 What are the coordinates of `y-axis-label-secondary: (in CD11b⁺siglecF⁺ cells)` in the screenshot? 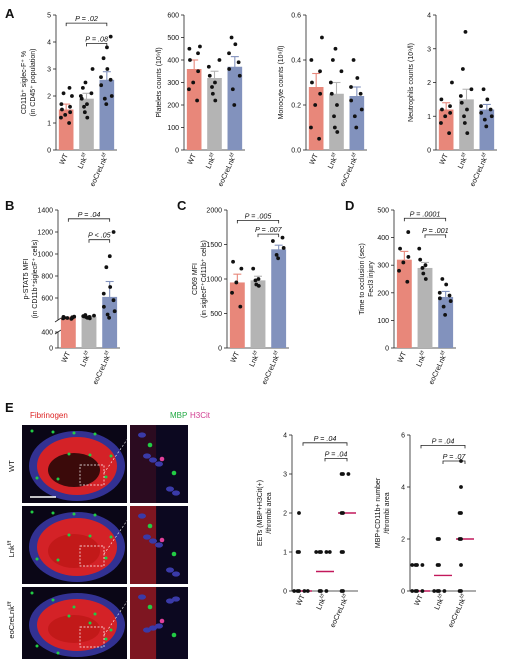 It's located at (35, 279).